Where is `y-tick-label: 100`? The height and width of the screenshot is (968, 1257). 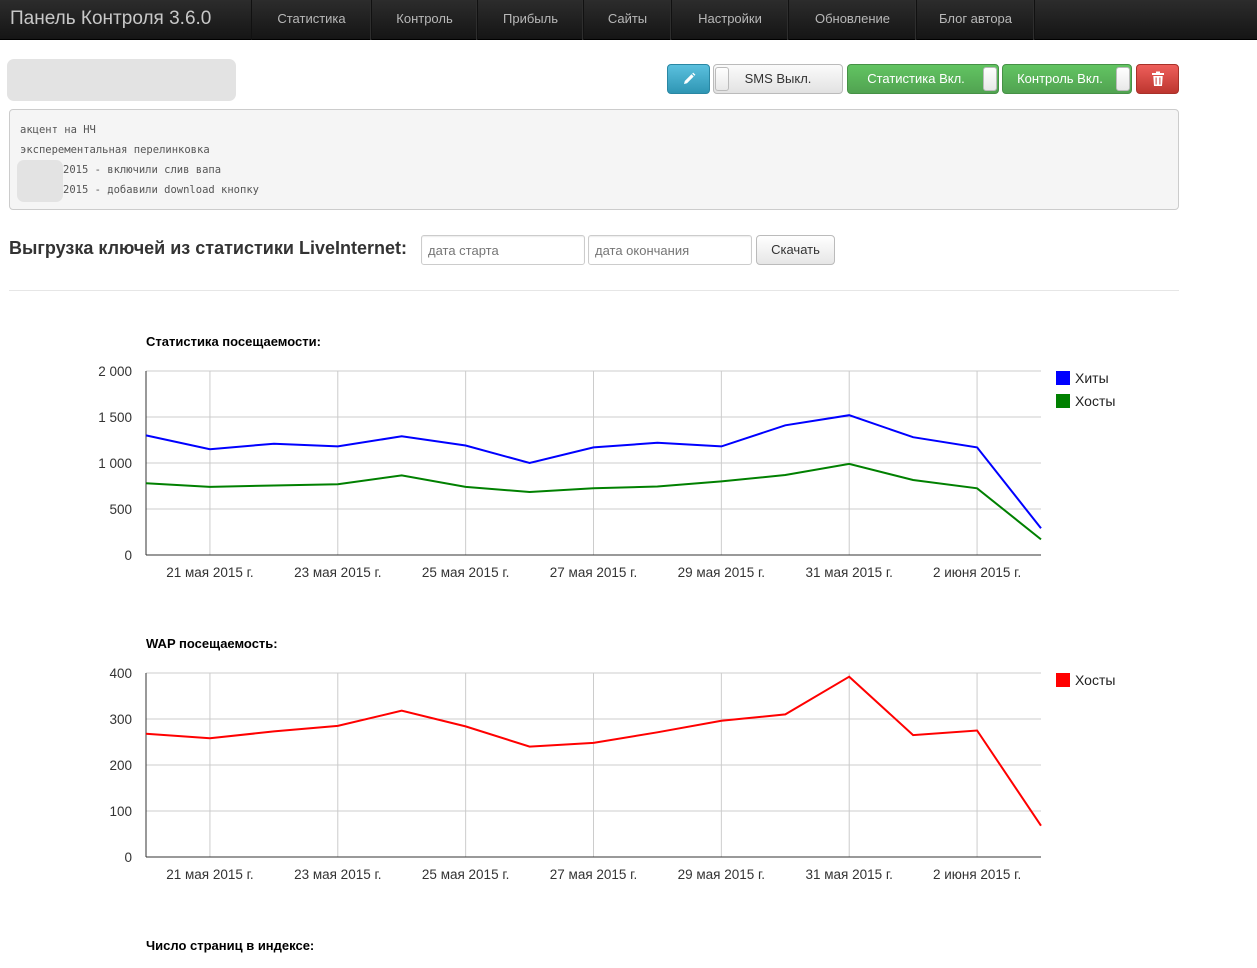
y-tick-label: 100 is located at coordinates (120, 811).